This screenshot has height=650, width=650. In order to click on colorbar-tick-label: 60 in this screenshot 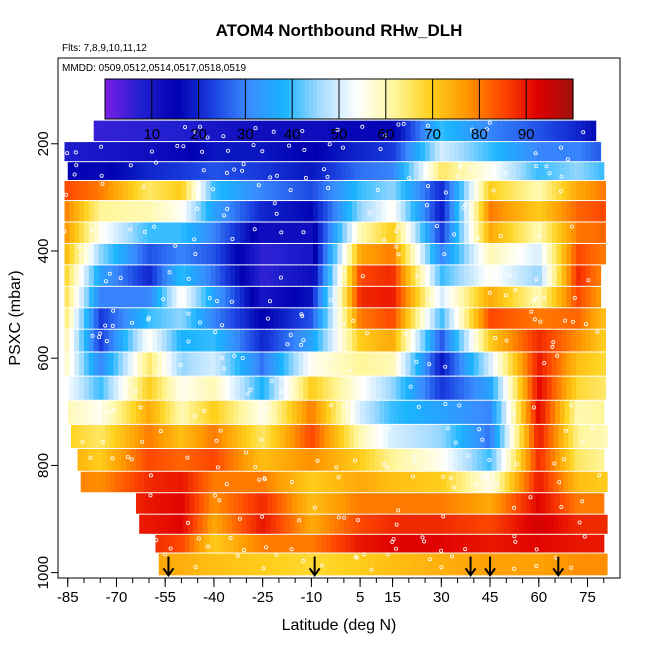, I will do `click(385, 134)`.